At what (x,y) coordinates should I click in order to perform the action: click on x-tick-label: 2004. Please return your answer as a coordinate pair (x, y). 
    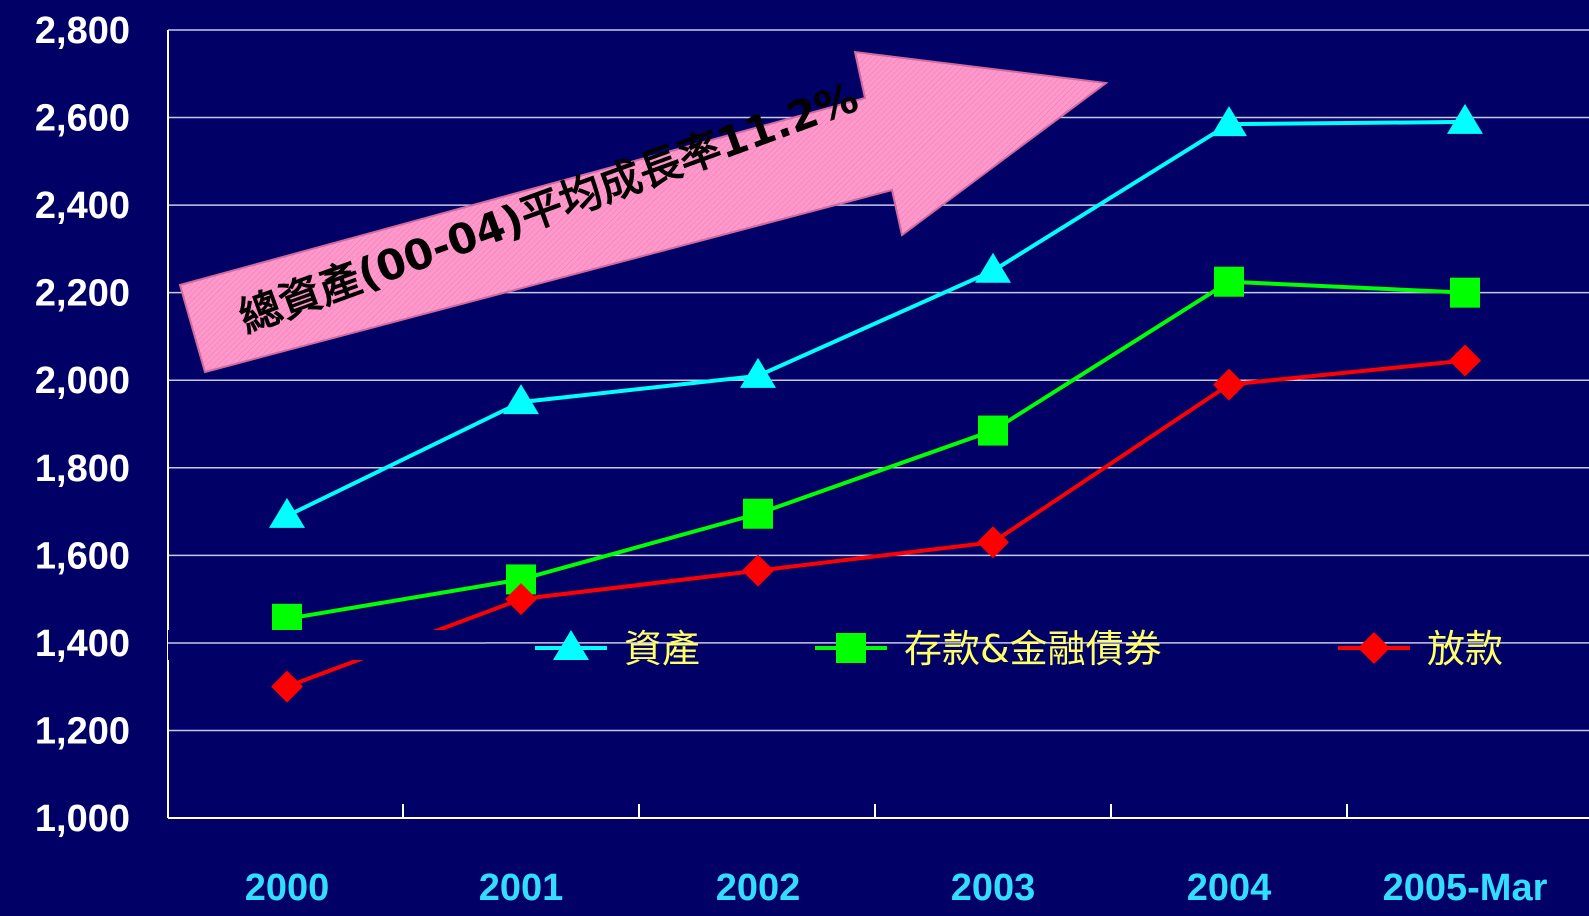
    Looking at the image, I should click on (1229, 888).